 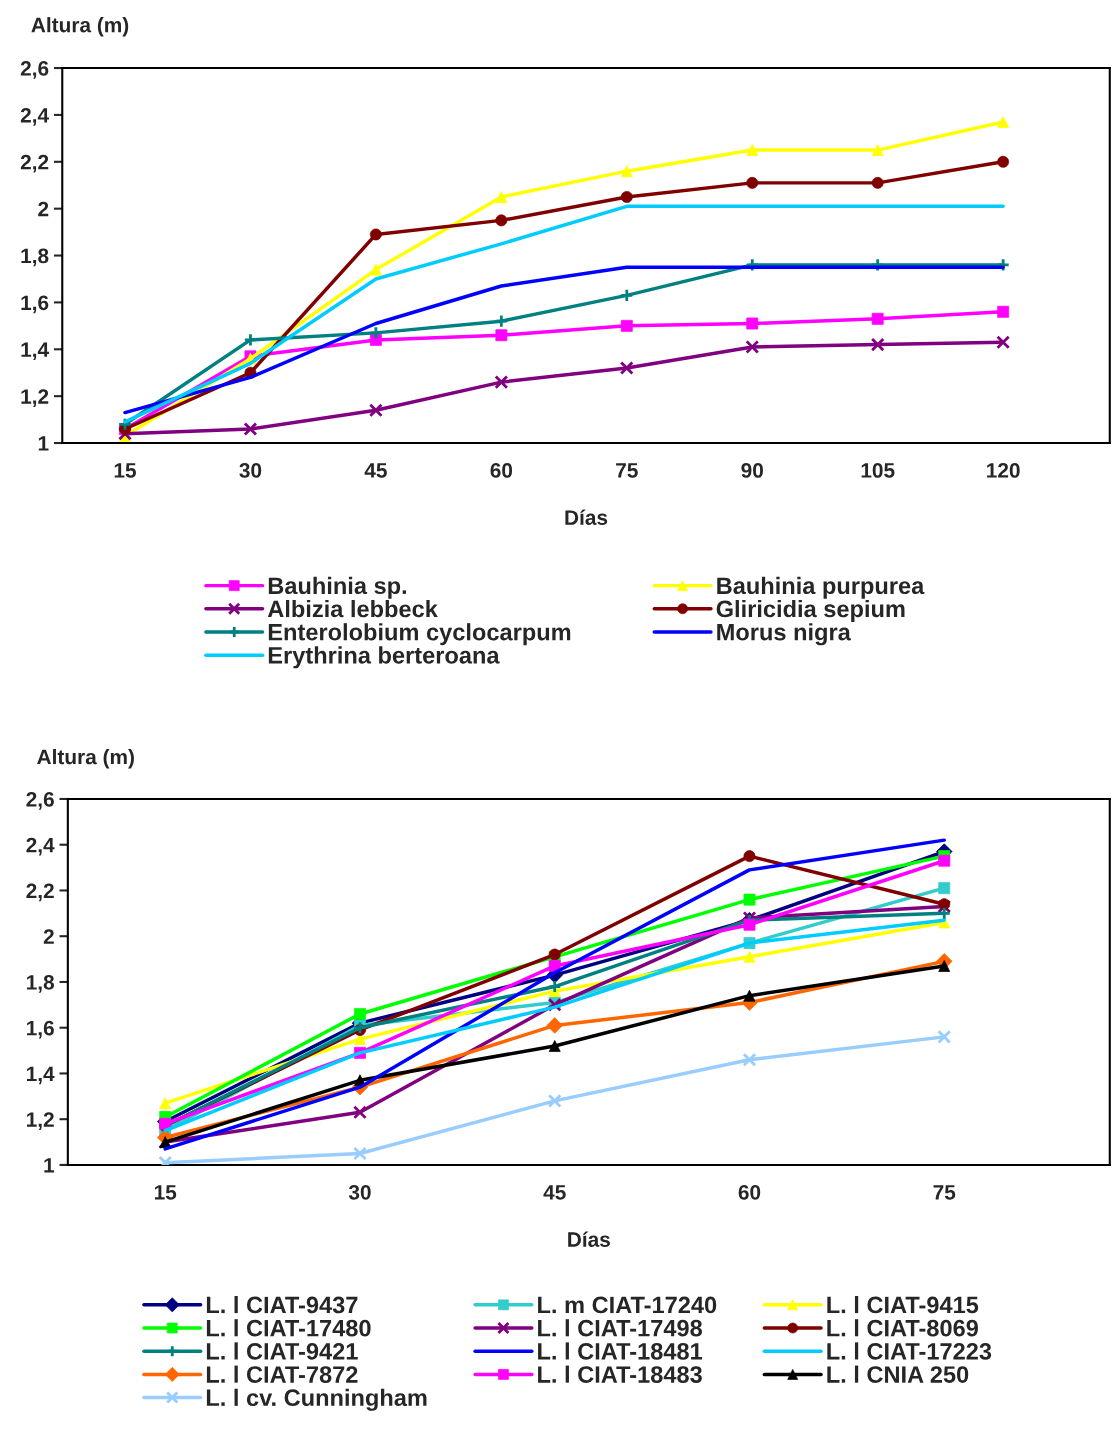 I want to click on legend-label: Gliricidia sepium, so click(x=810, y=610).